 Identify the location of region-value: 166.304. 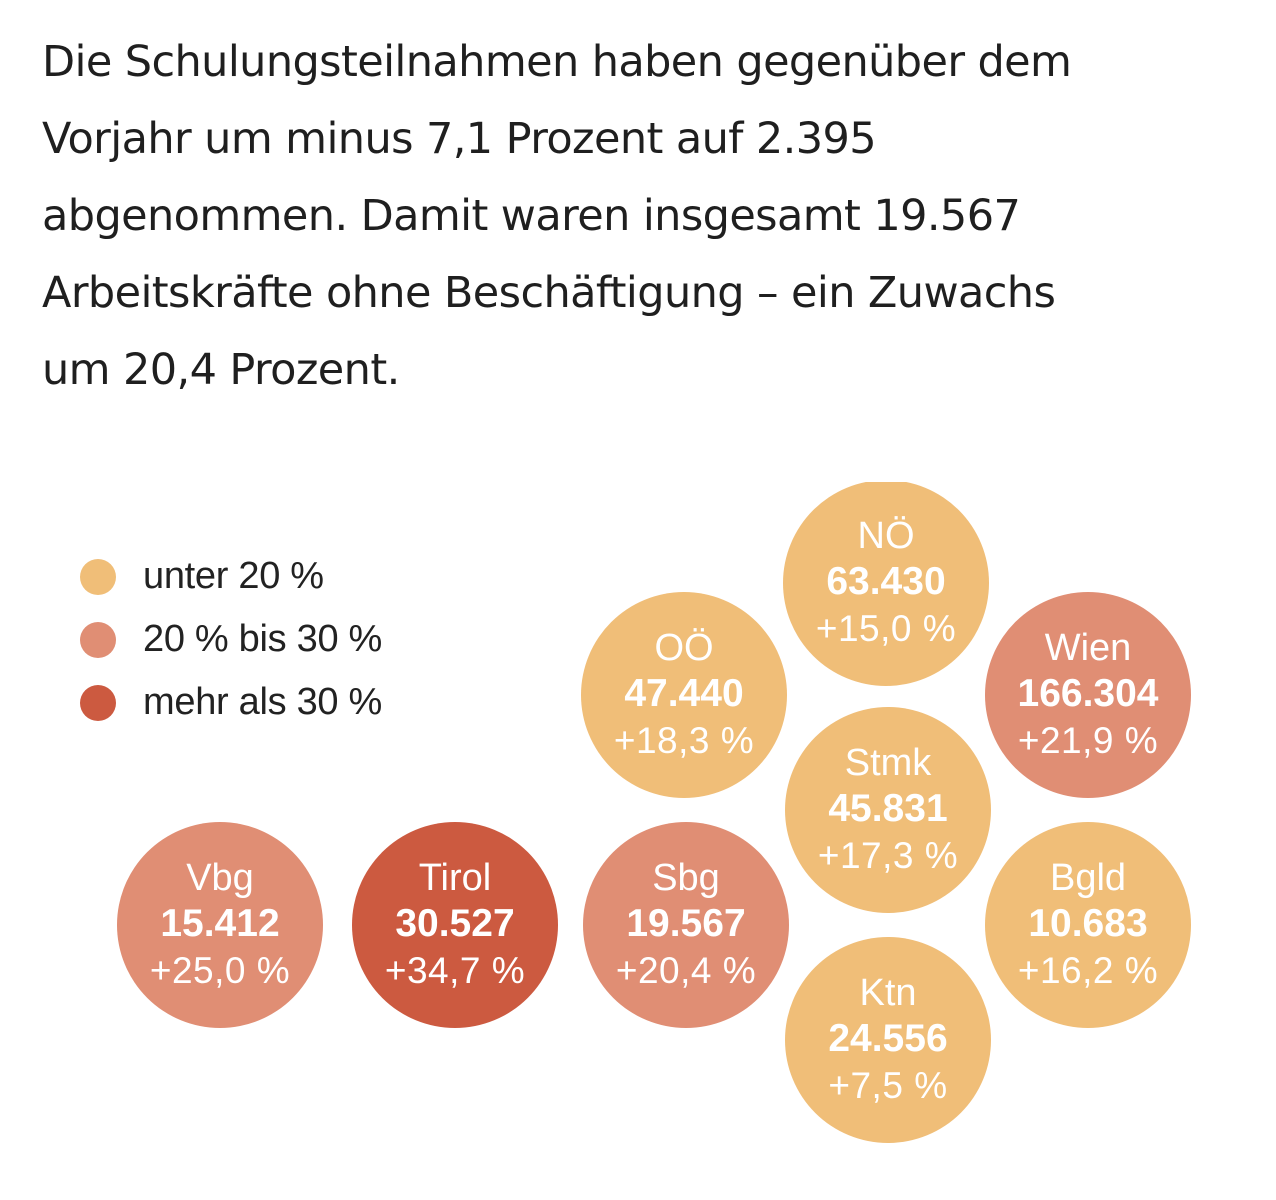
(1088, 693).